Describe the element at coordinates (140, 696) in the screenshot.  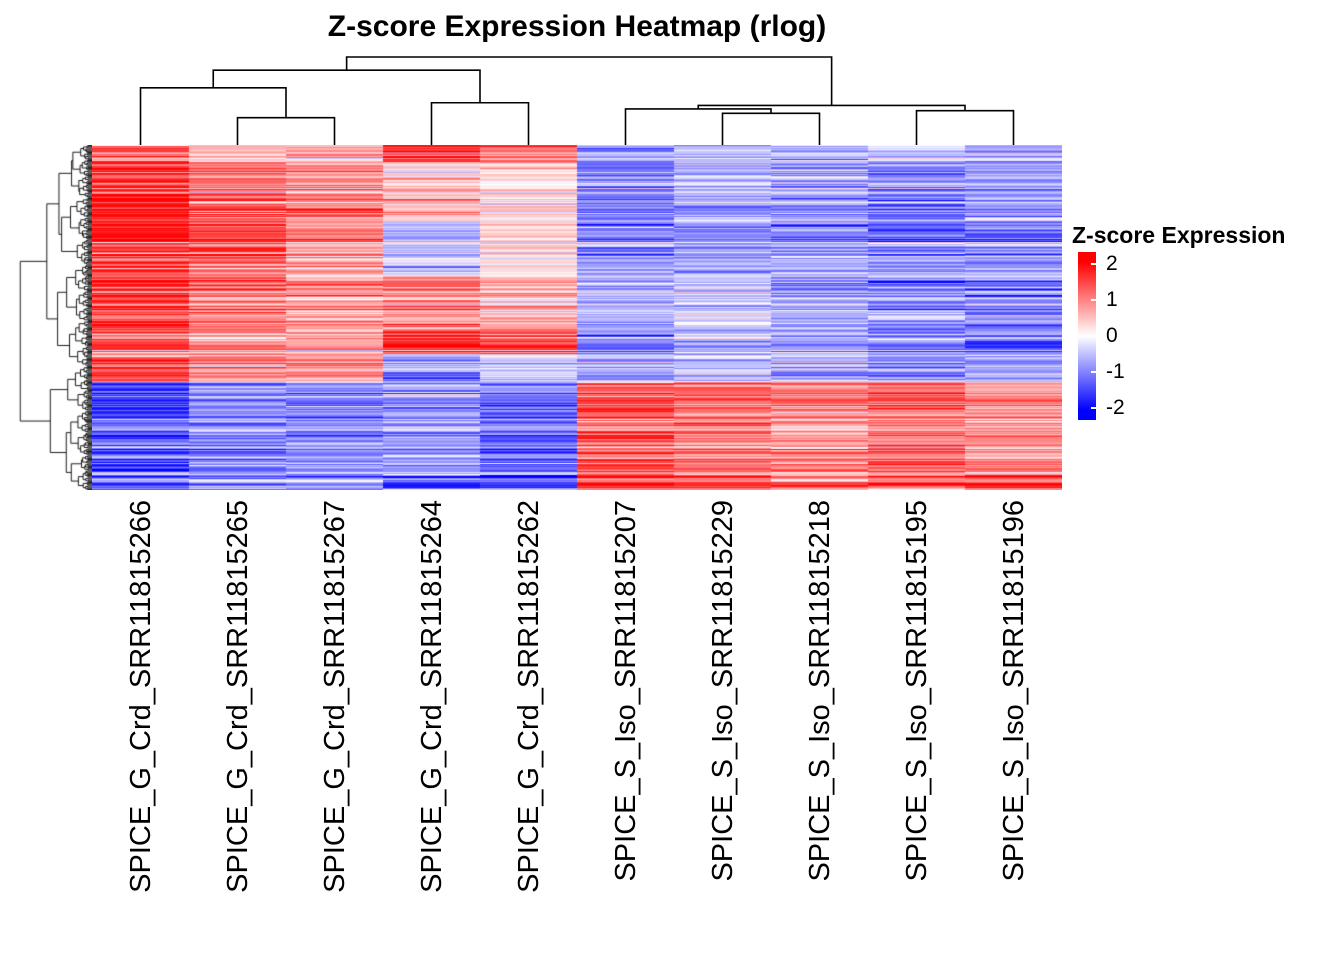
I see `col-label: SPICE_G_Crd_SRR11815266` at that location.